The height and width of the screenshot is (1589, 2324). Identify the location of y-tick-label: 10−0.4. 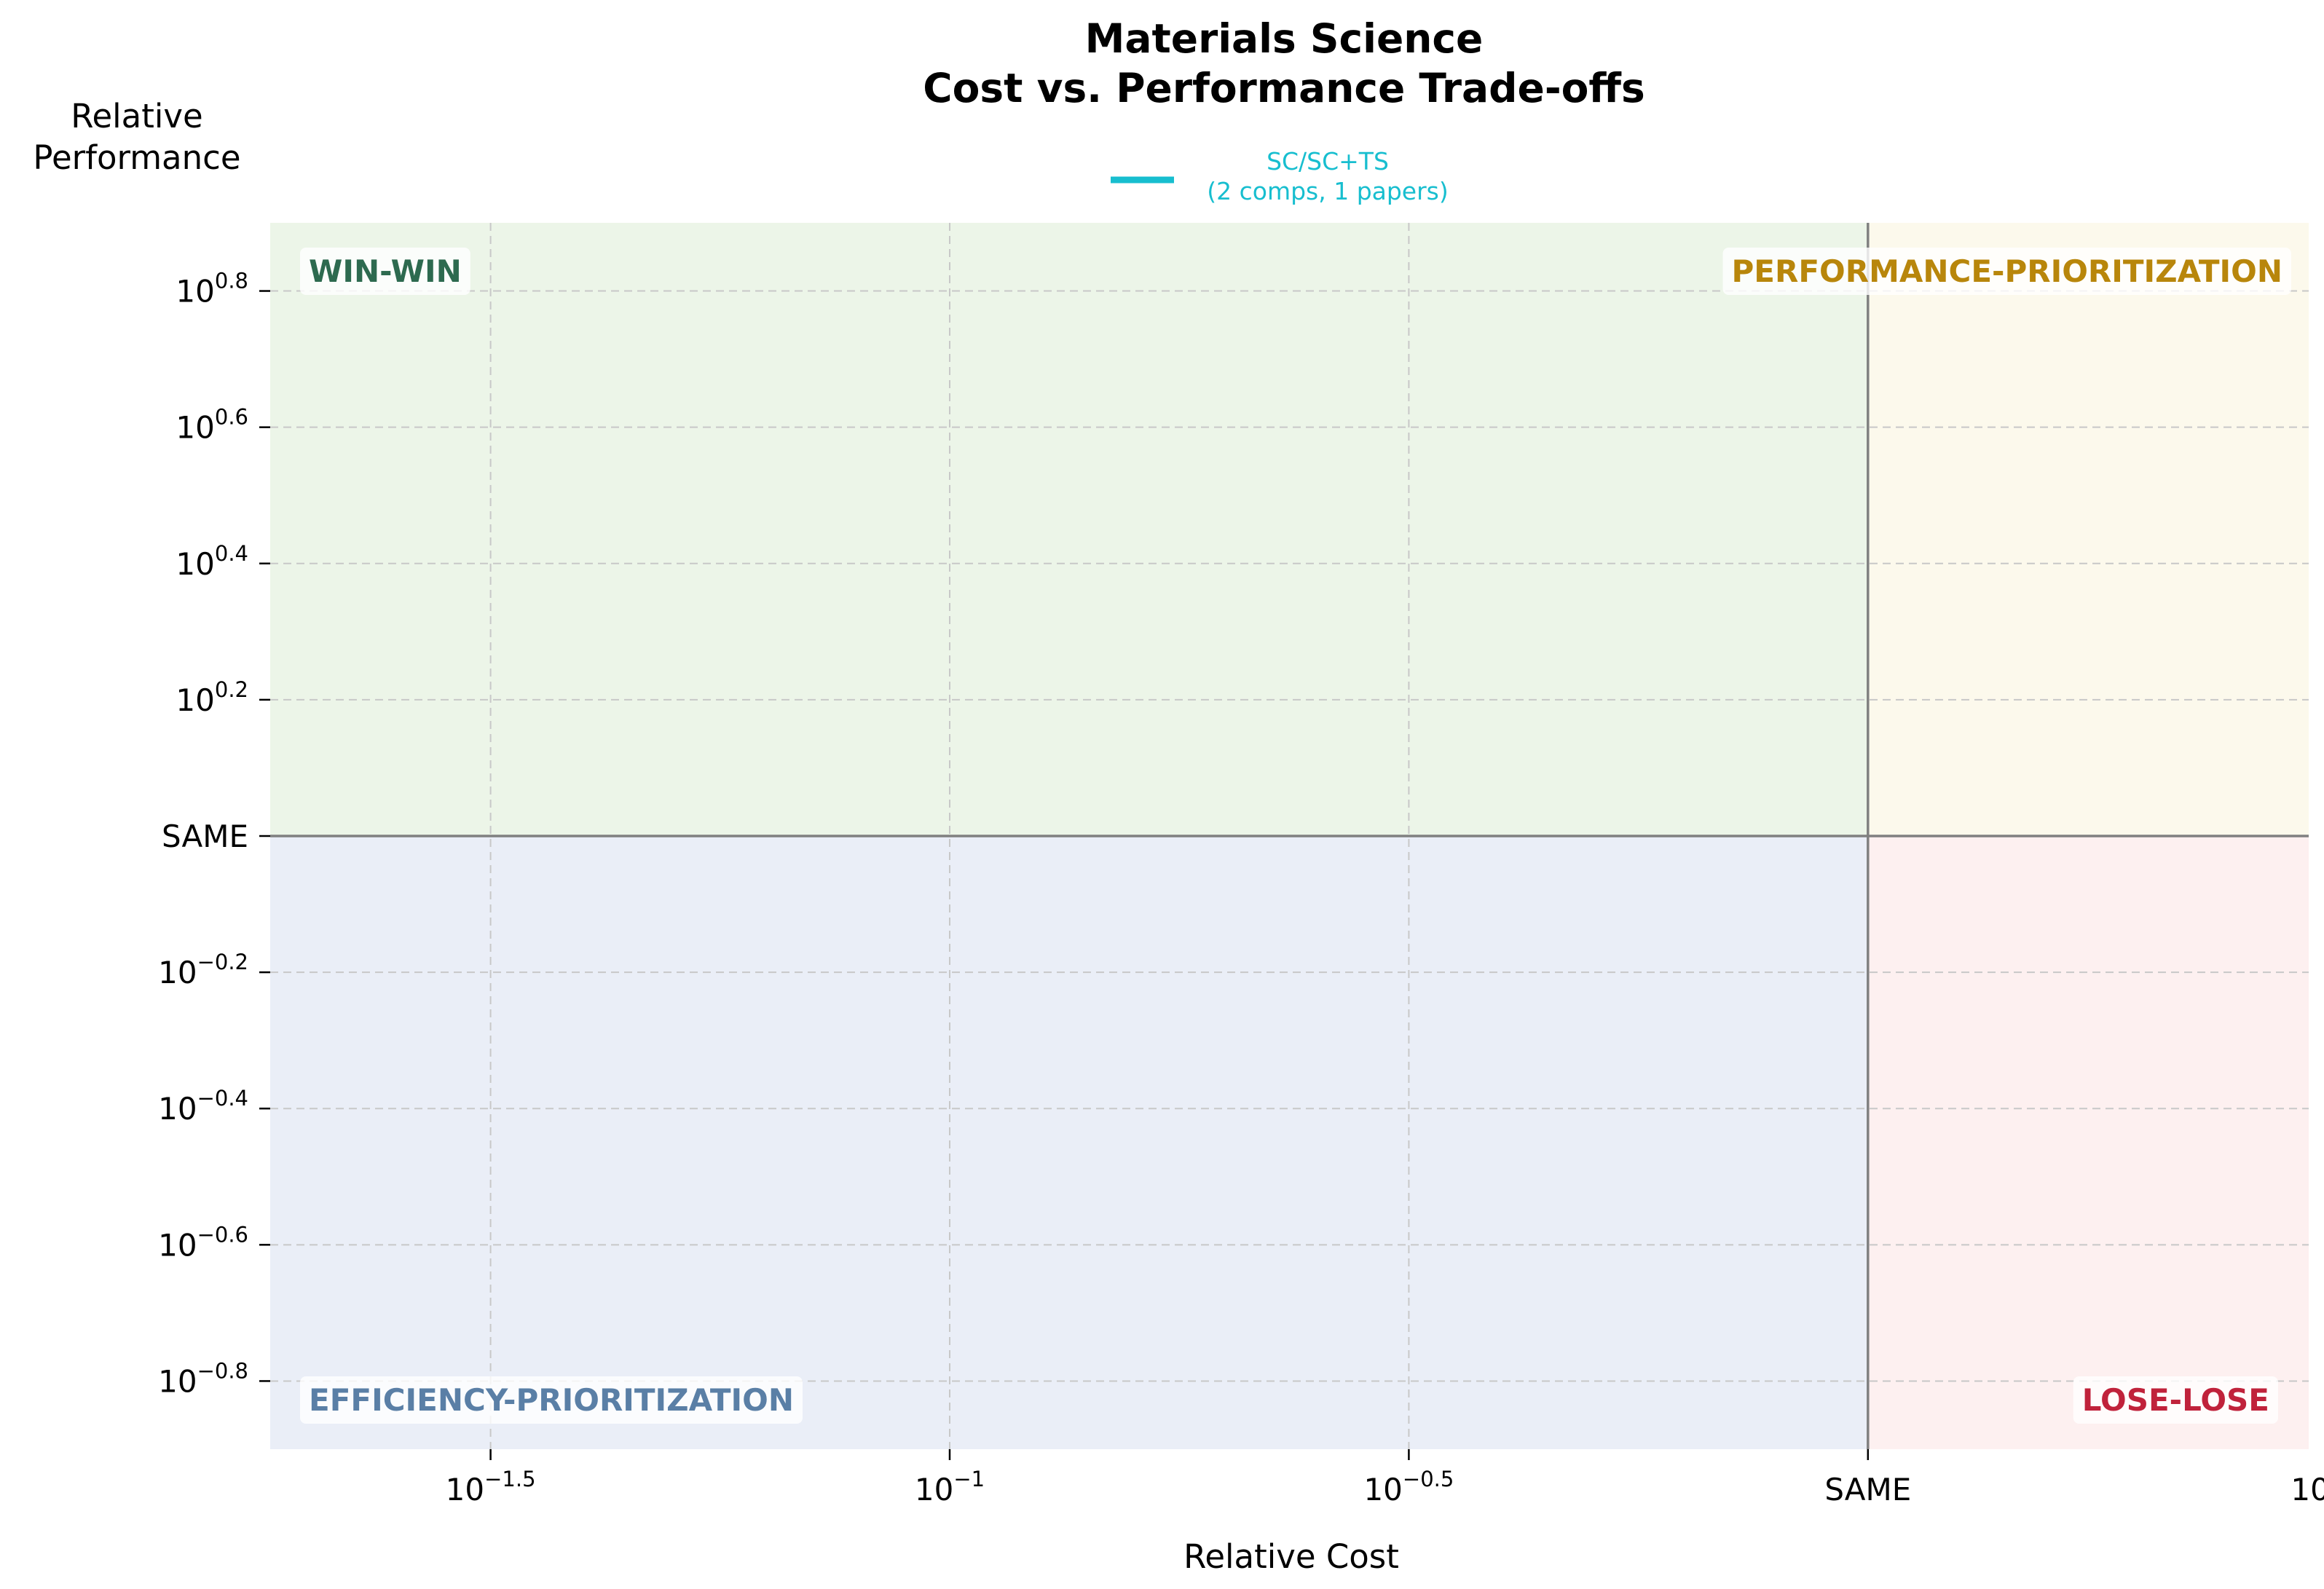
(203, 1106).